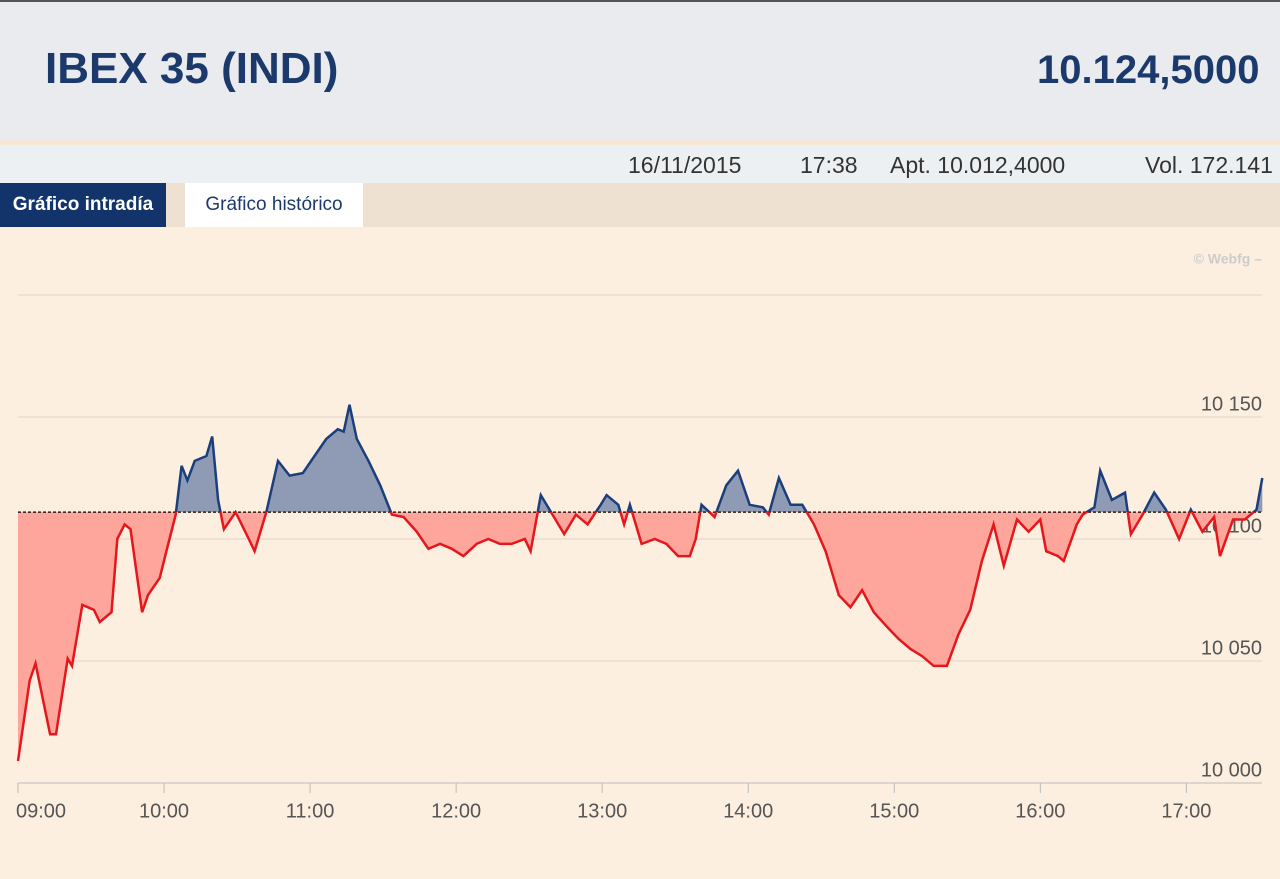  What do you see at coordinates (719, 458) in the screenshot?
I see `line-above` at bounding box center [719, 458].